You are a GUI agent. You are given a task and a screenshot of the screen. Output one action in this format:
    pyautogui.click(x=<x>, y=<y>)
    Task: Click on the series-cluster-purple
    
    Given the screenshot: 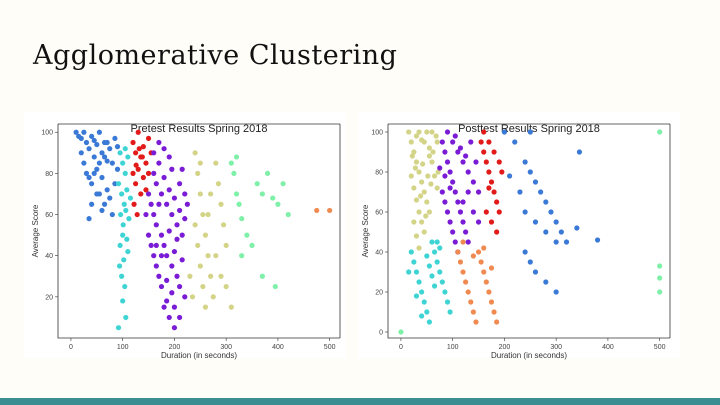 What is the action you would take?
    pyautogui.click(x=459, y=192)
    